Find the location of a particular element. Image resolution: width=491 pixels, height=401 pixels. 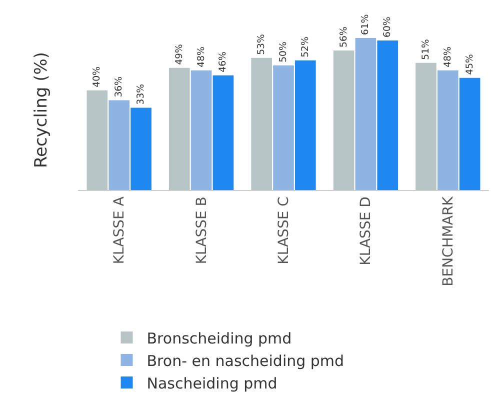

data-label: 49% is located at coordinates (179, 54).